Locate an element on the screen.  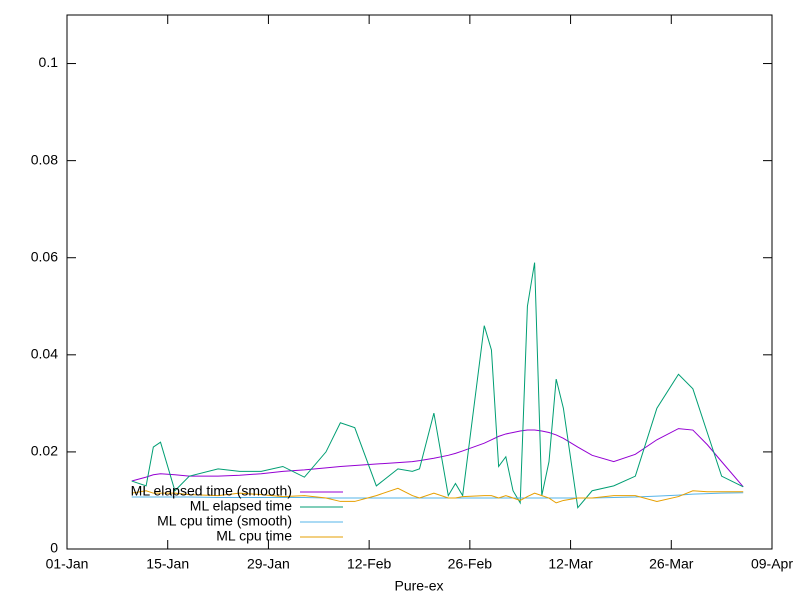
y-tick-label: 0.06 is located at coordinates (44, 256).